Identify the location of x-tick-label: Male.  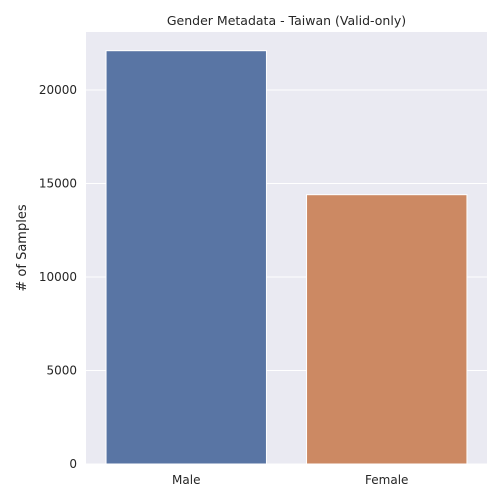
(186, 480).